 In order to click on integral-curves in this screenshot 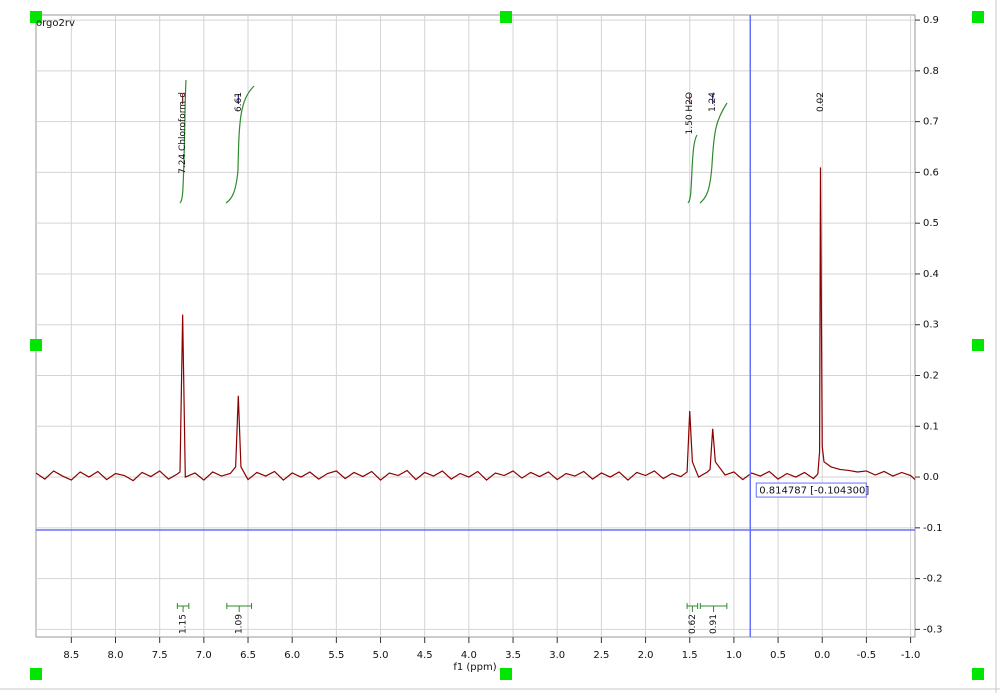, I will do `click(453, 141)`.